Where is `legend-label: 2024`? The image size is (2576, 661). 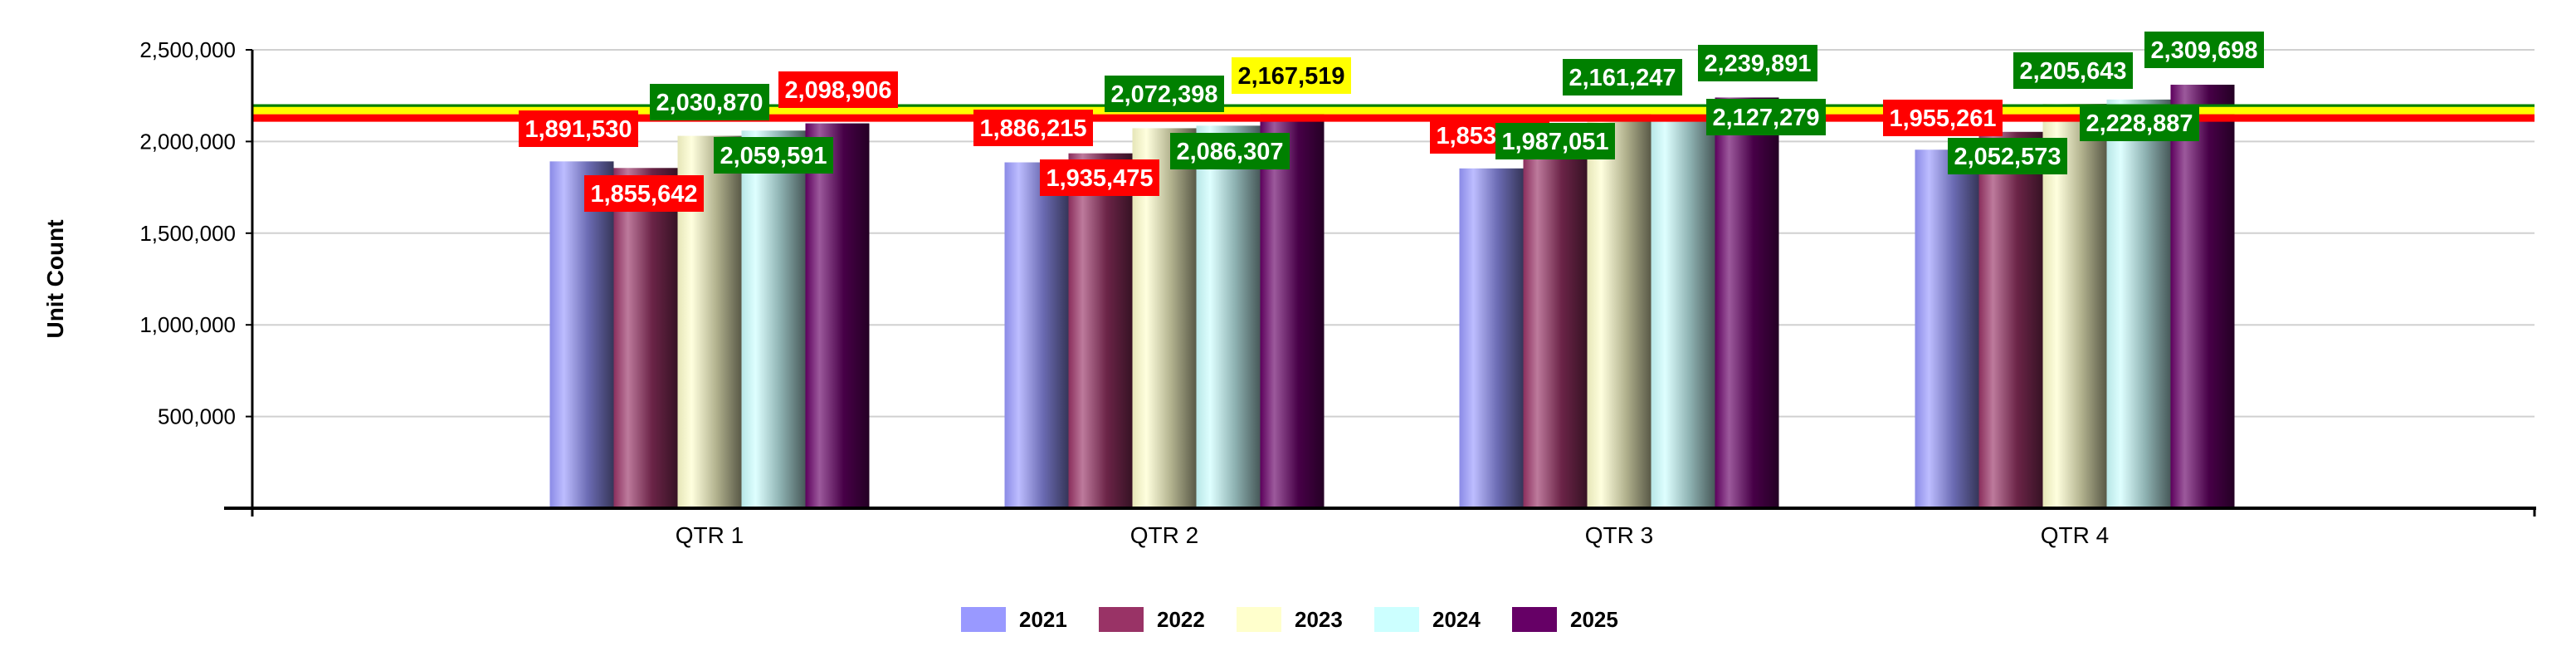
legend-label: 2024 is located at coordinates (1456, 619).